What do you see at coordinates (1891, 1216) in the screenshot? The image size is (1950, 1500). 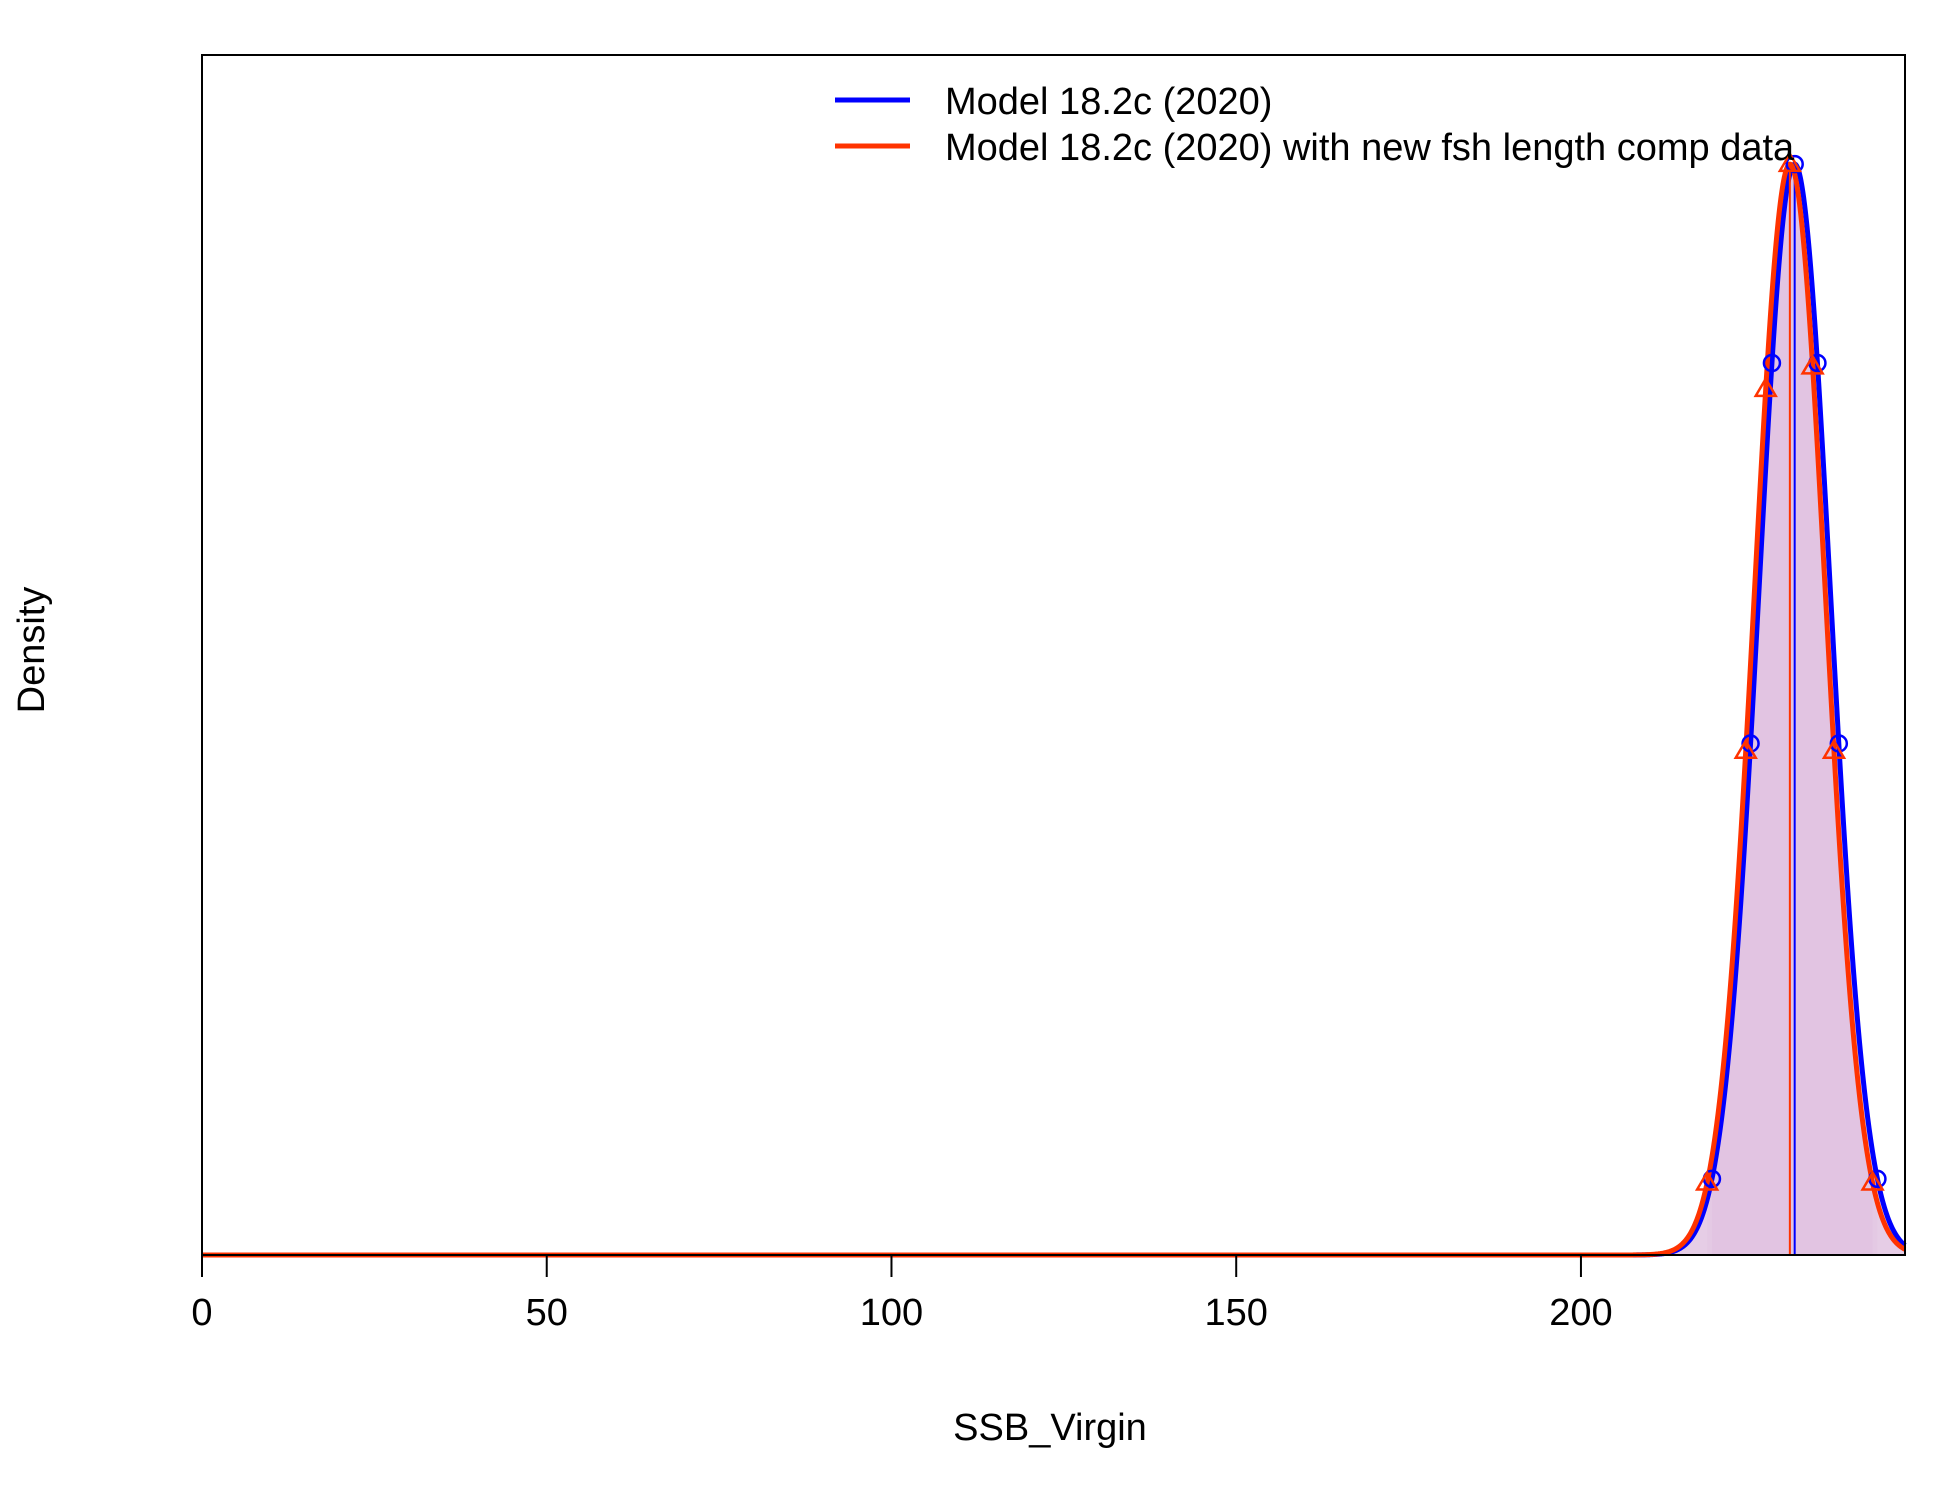 I see `series-1-upper-tail-shade` at bounding box center [1891, 1216].